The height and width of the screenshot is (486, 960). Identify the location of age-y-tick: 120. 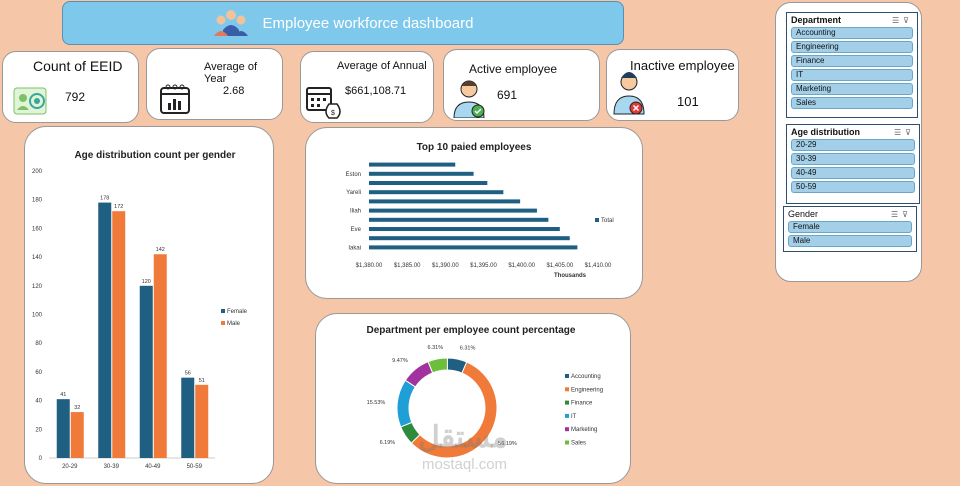
(37, 287).